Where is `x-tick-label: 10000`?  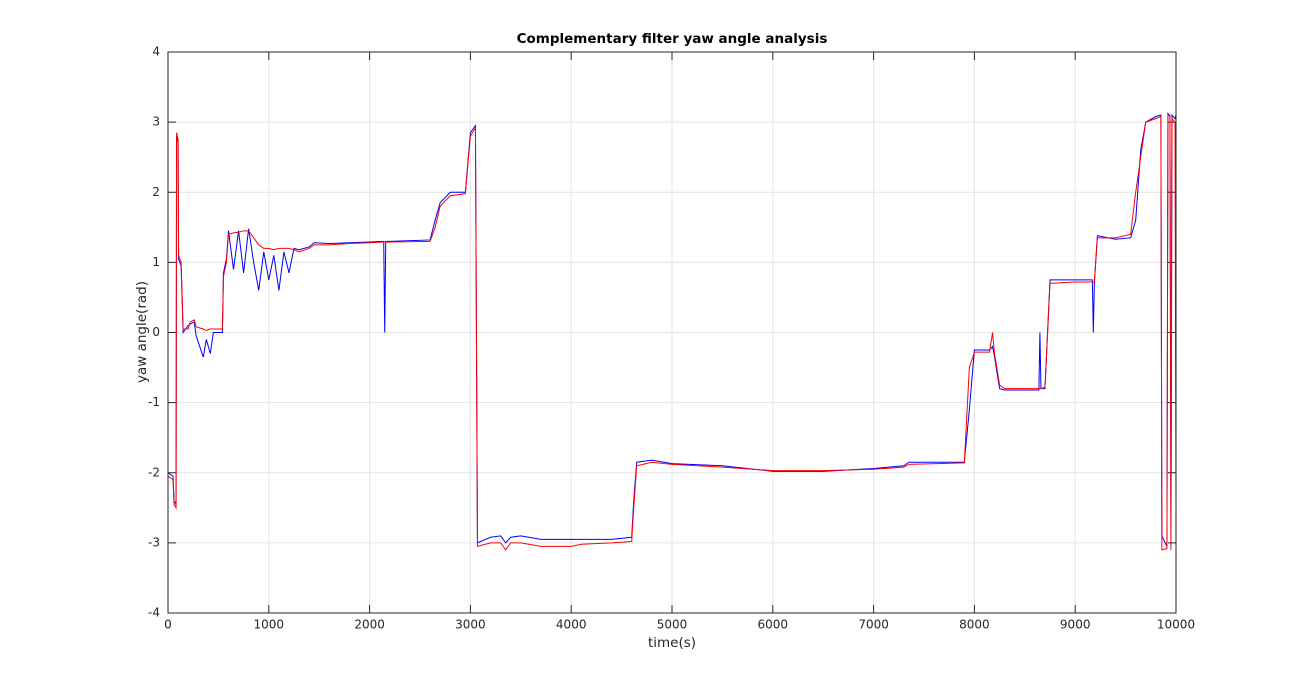
x-tick-label: 10000 is located at coordinates (1176, 625).